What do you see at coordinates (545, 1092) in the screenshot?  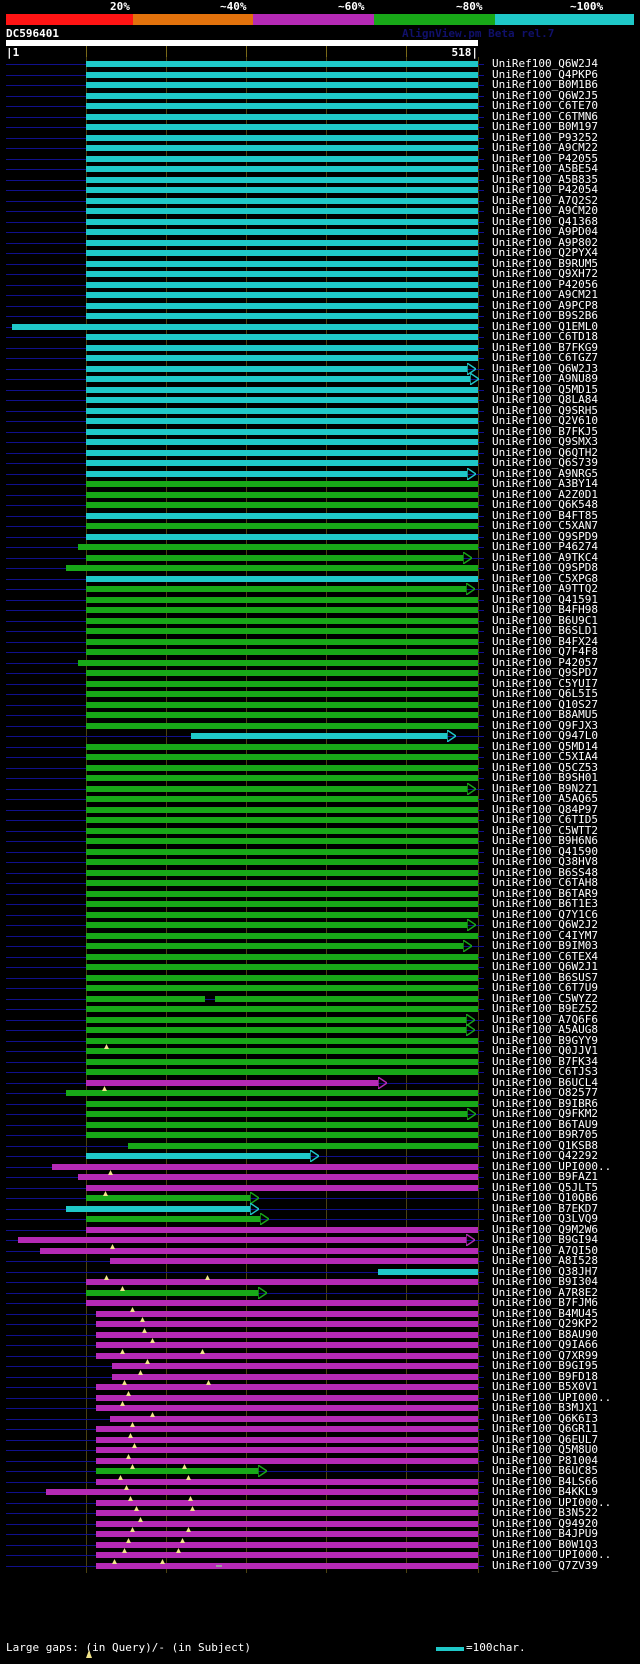 I see `hit-accession-label: UniRef100_O82577` at bounding box center [545, 1092].